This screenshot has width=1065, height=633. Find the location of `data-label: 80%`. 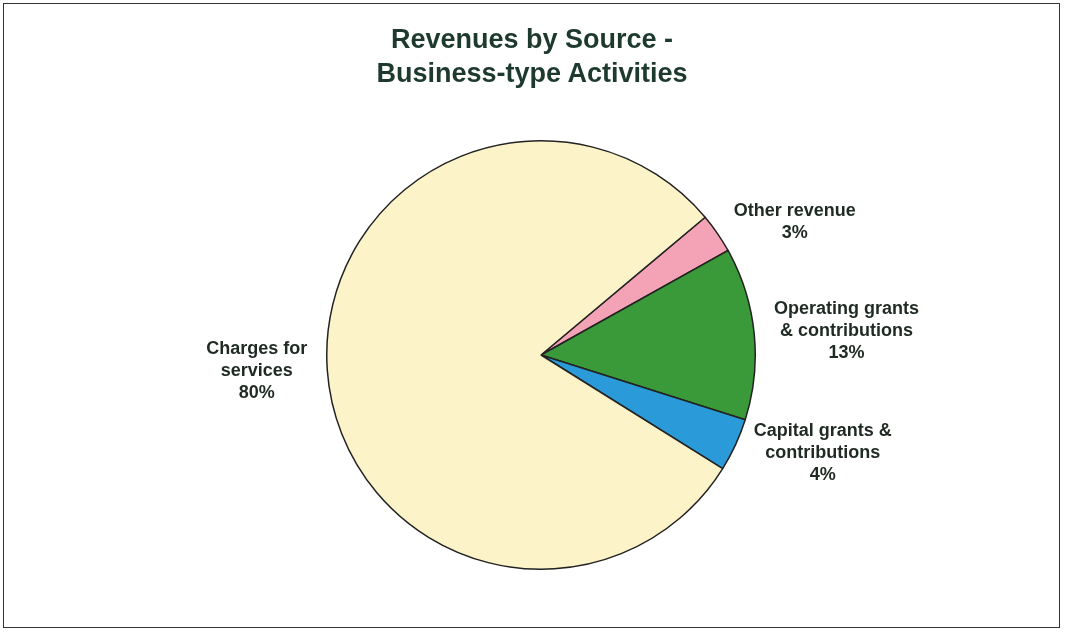

data-label: 80% is located at coordinates (256, 392).